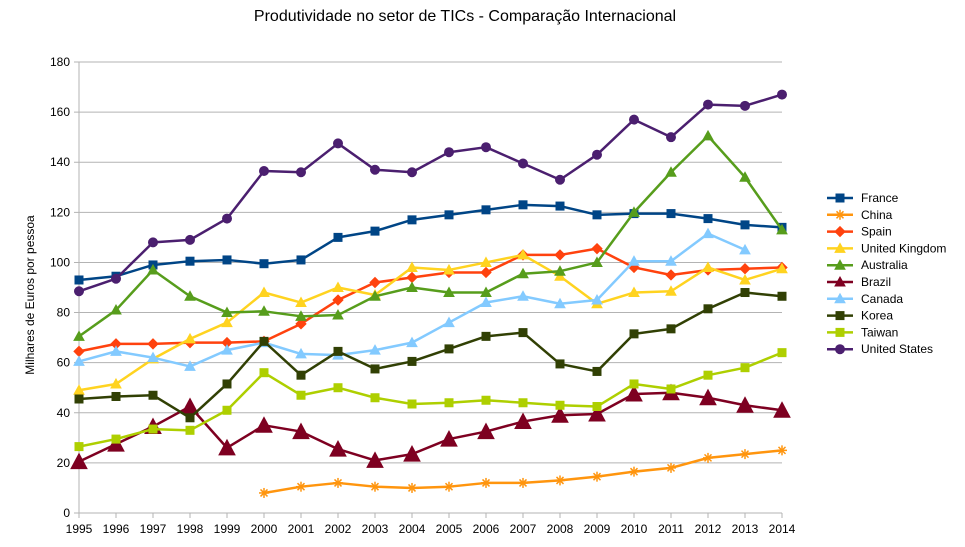 The height and width of the screenshot is (547, 965). I want to click on y-tick-label-80: 80, so click(64, 313).